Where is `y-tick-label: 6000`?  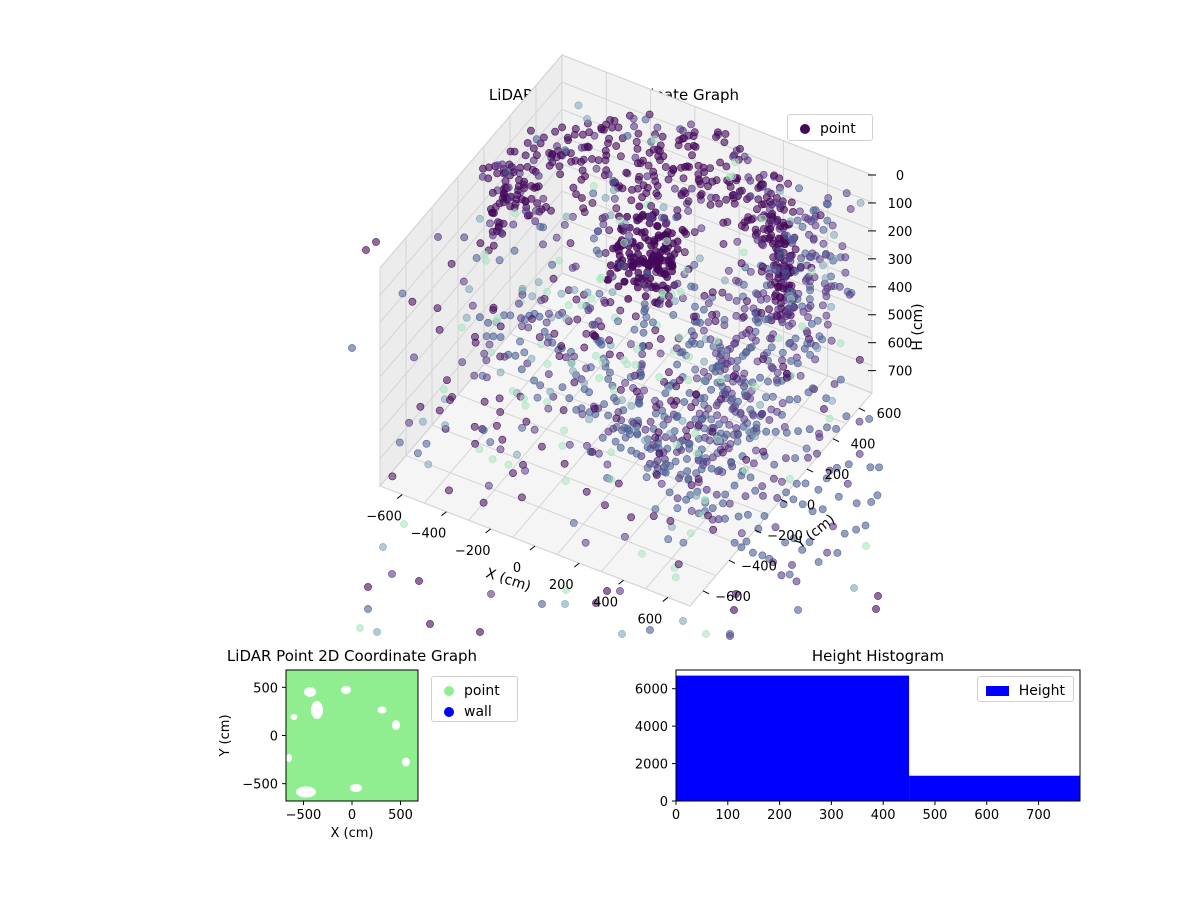
y-tick-label: 6000 is located at coordinates (651, 690).